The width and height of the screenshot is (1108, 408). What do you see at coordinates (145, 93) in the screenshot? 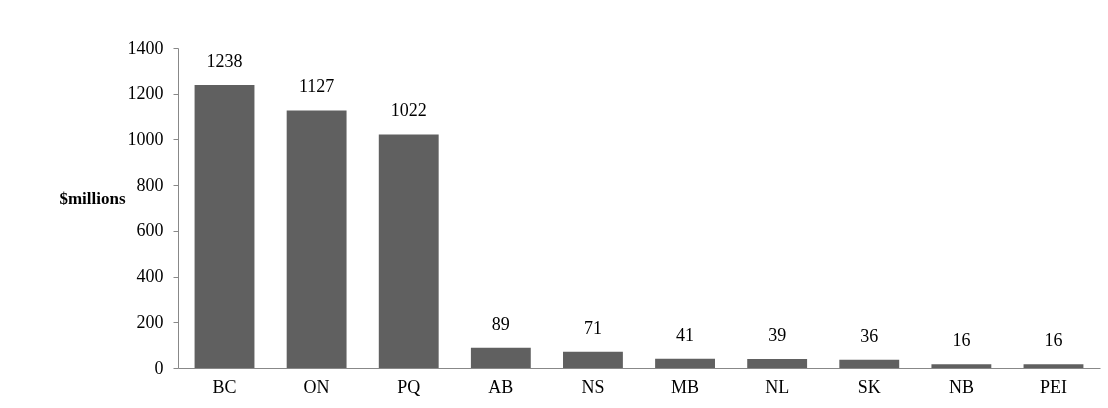
I see `y-tick-label: 1200` at bounding box center [145, 93].